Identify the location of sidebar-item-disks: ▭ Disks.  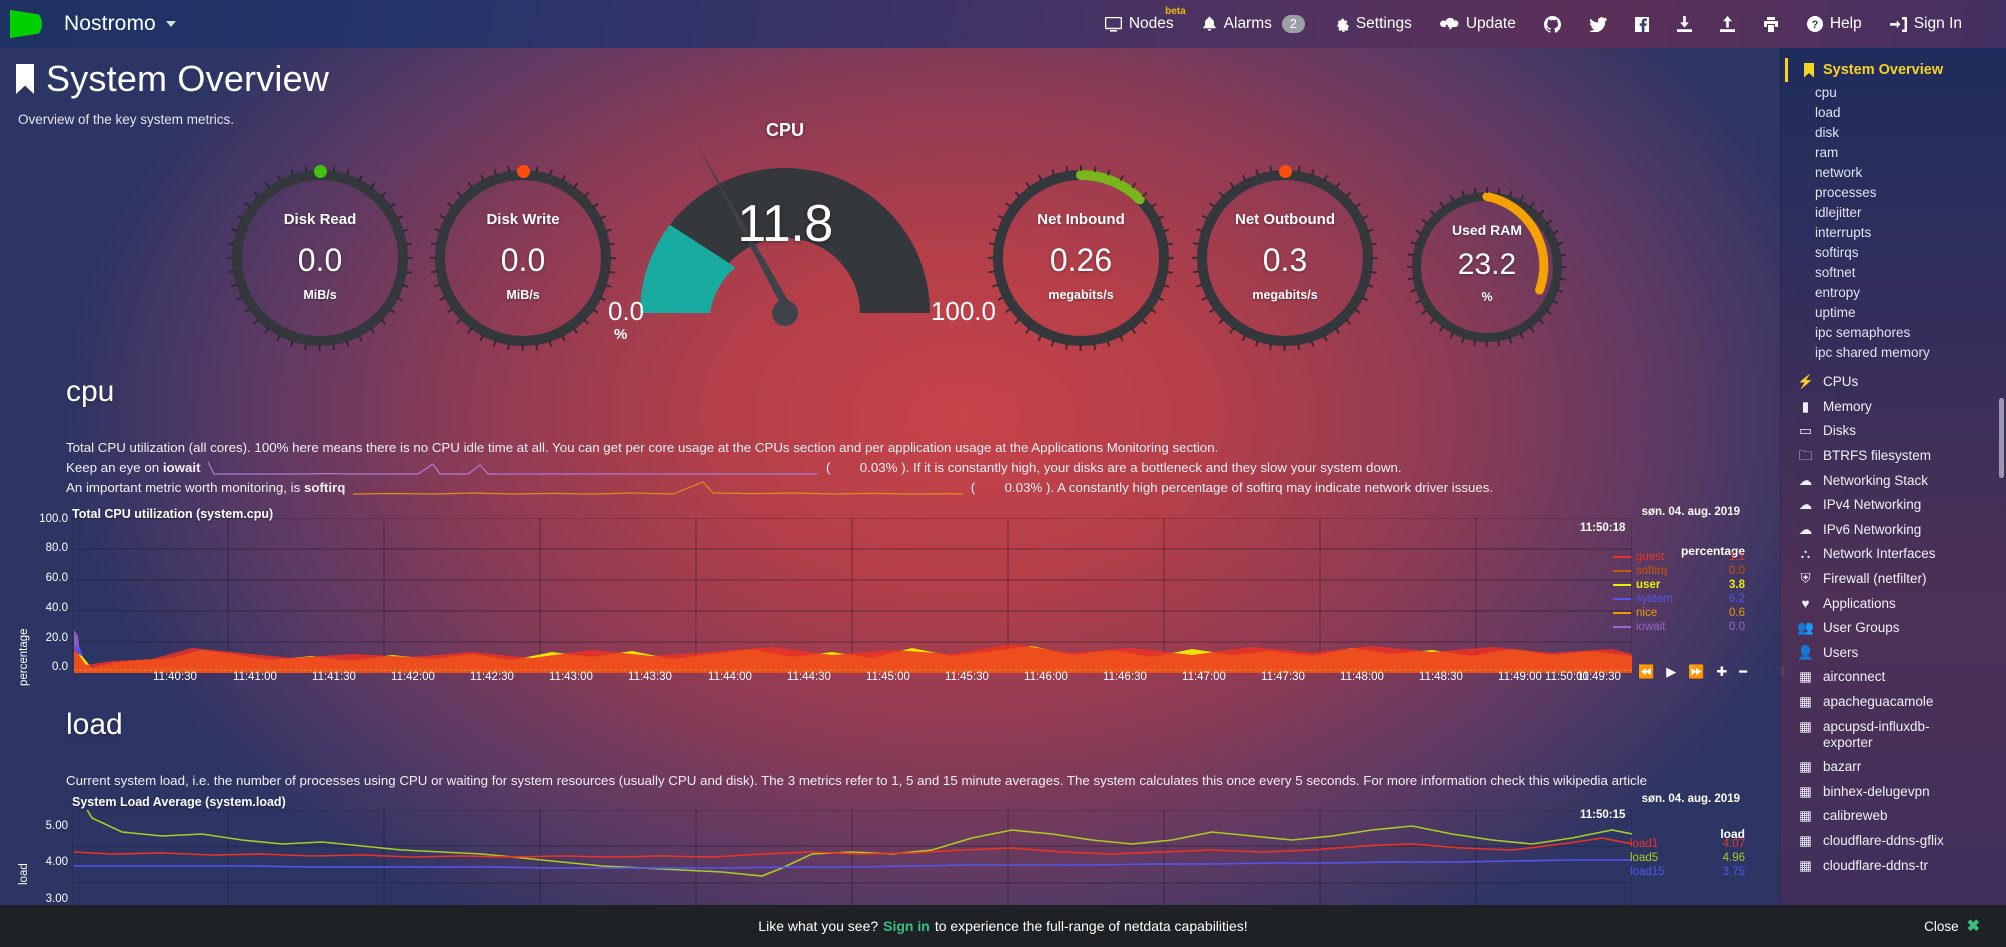
(1893, 431).